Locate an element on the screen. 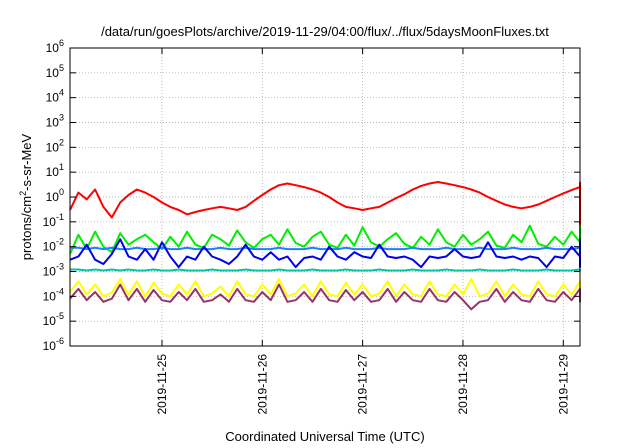 This screenshot has width=640, height=448. y-tick-label: 10⁵ is located at coordinates (55, 71).